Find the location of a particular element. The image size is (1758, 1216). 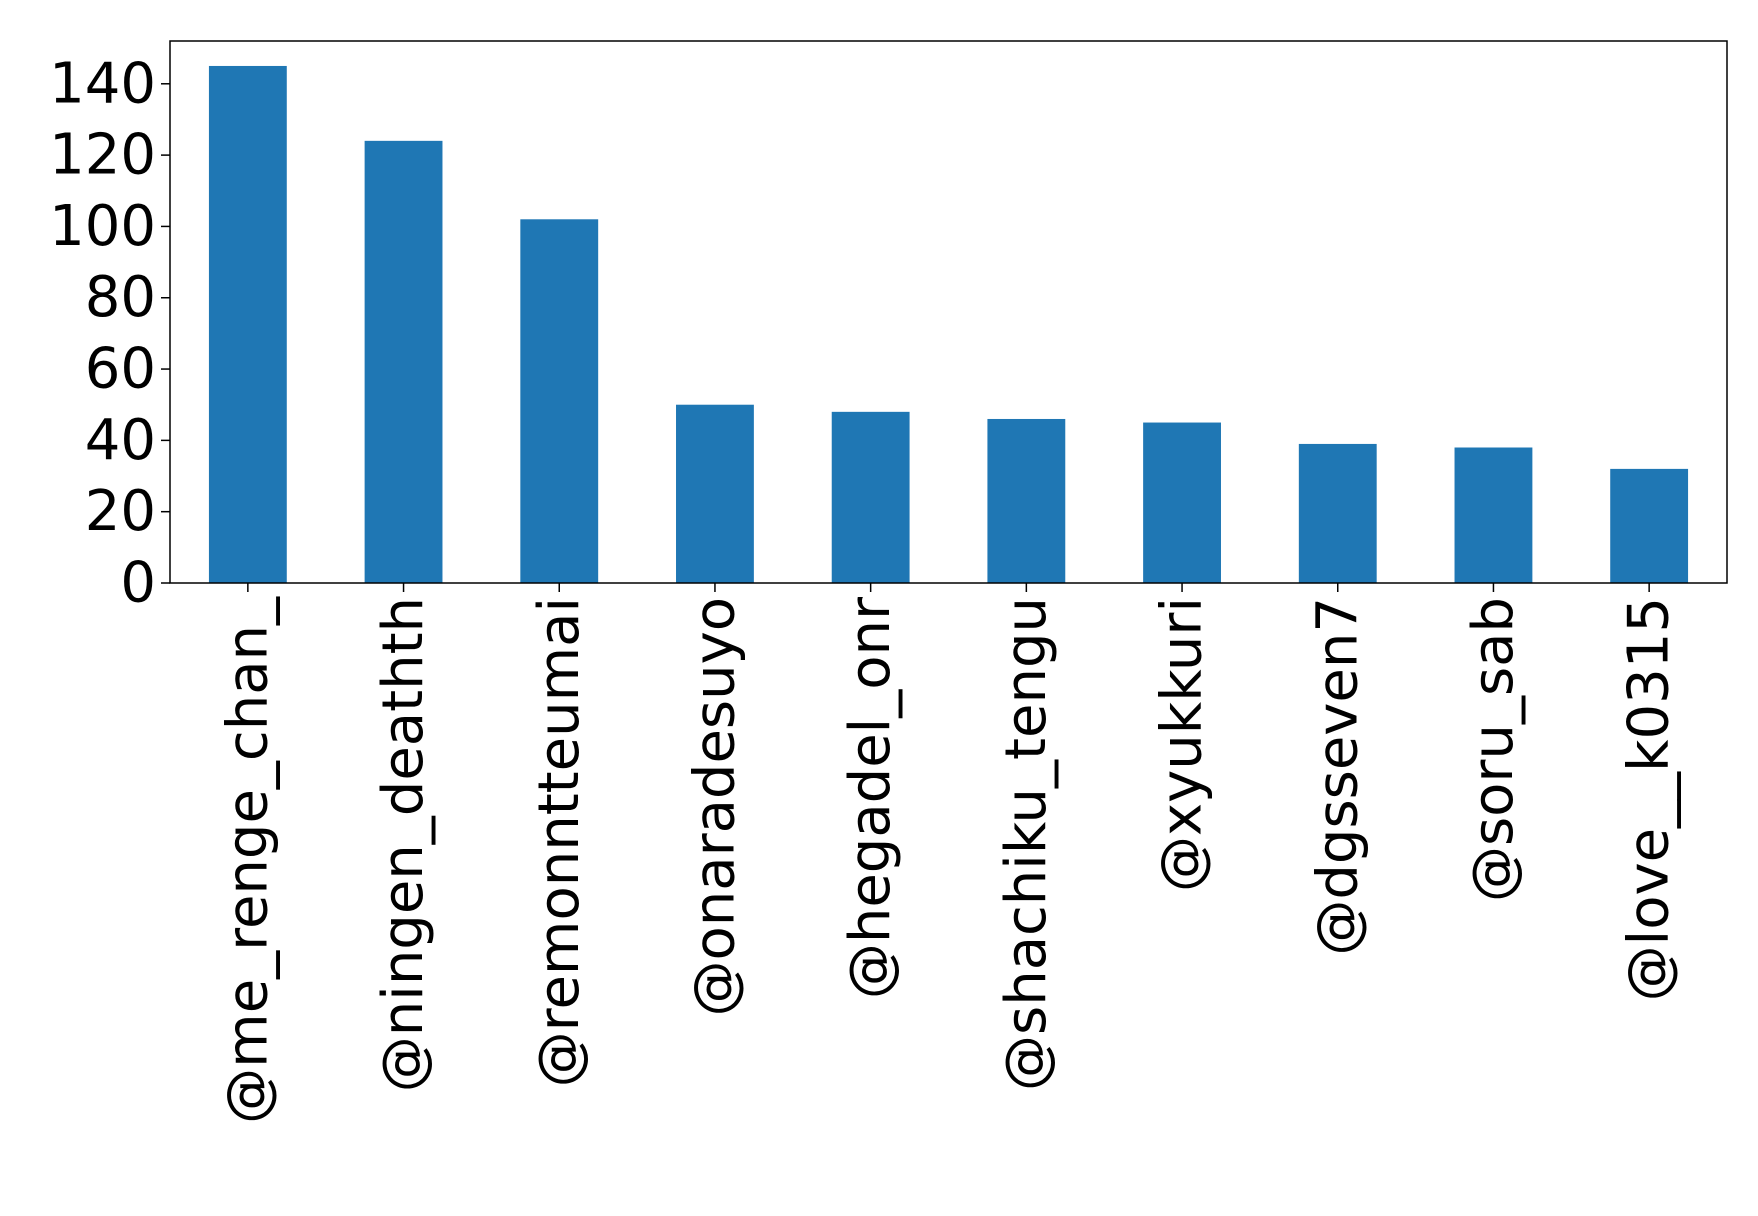

x-tick-label: @soru_sab is located at coordinates (1493, 749).